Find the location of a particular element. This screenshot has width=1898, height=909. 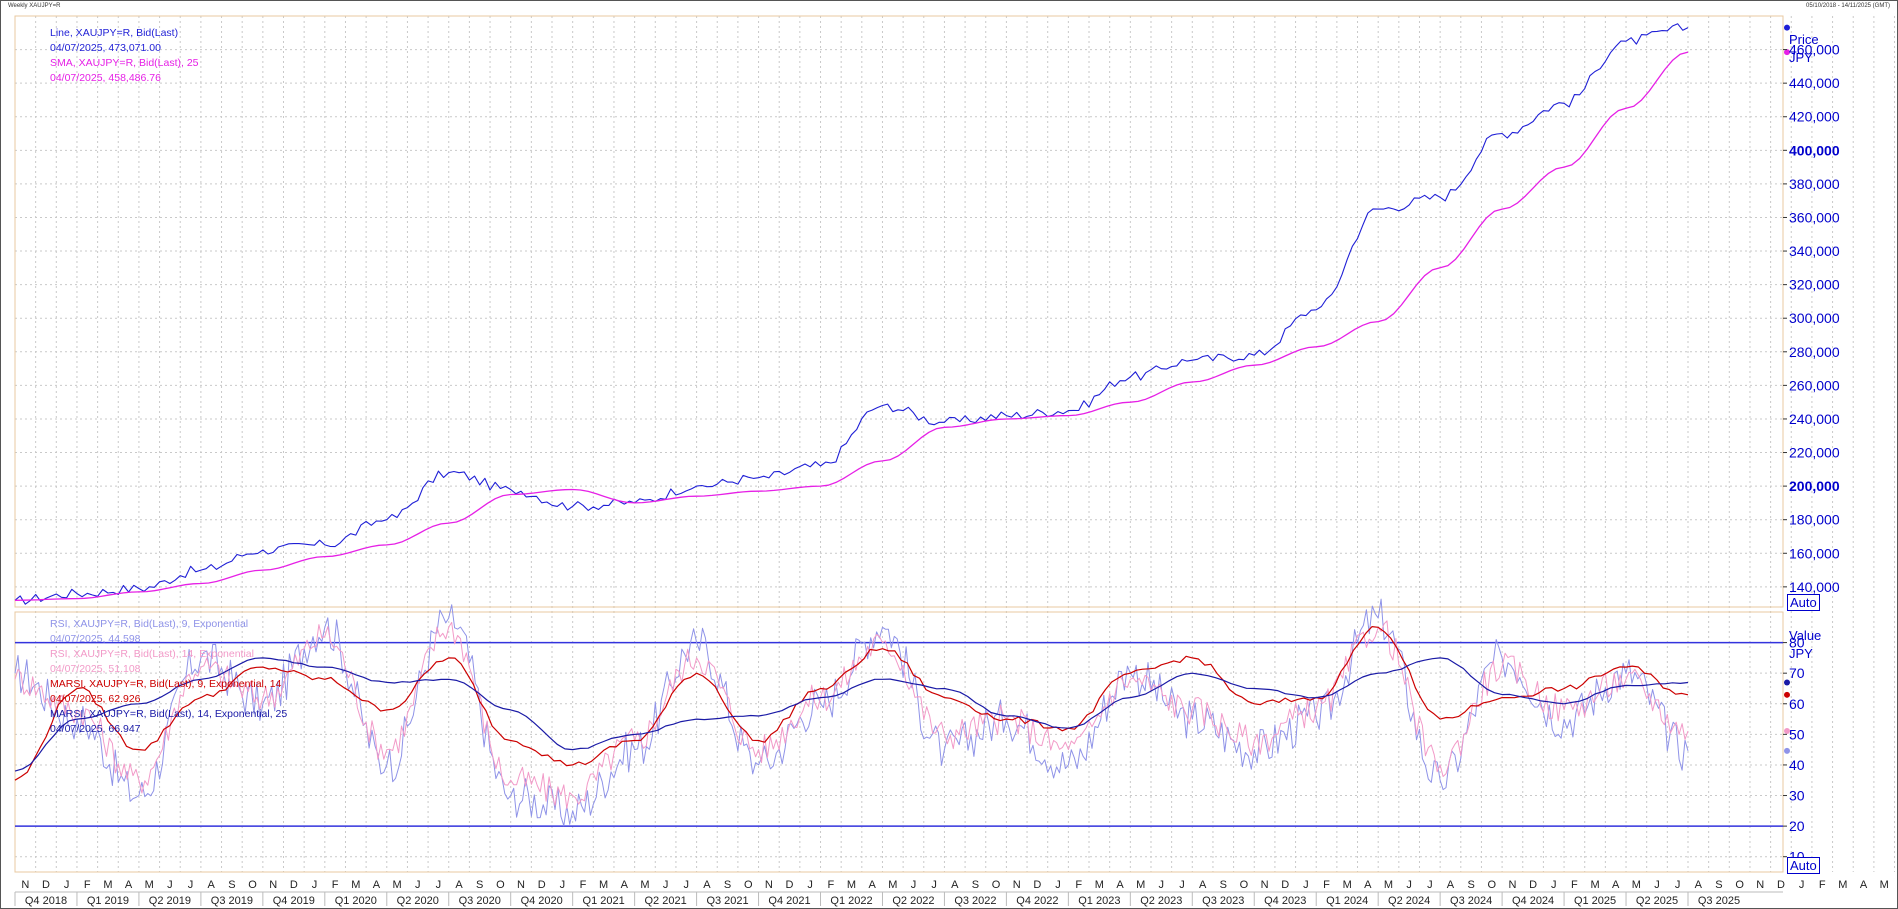

price-axis-unit: JPY is located at coordinates (1801, 57).